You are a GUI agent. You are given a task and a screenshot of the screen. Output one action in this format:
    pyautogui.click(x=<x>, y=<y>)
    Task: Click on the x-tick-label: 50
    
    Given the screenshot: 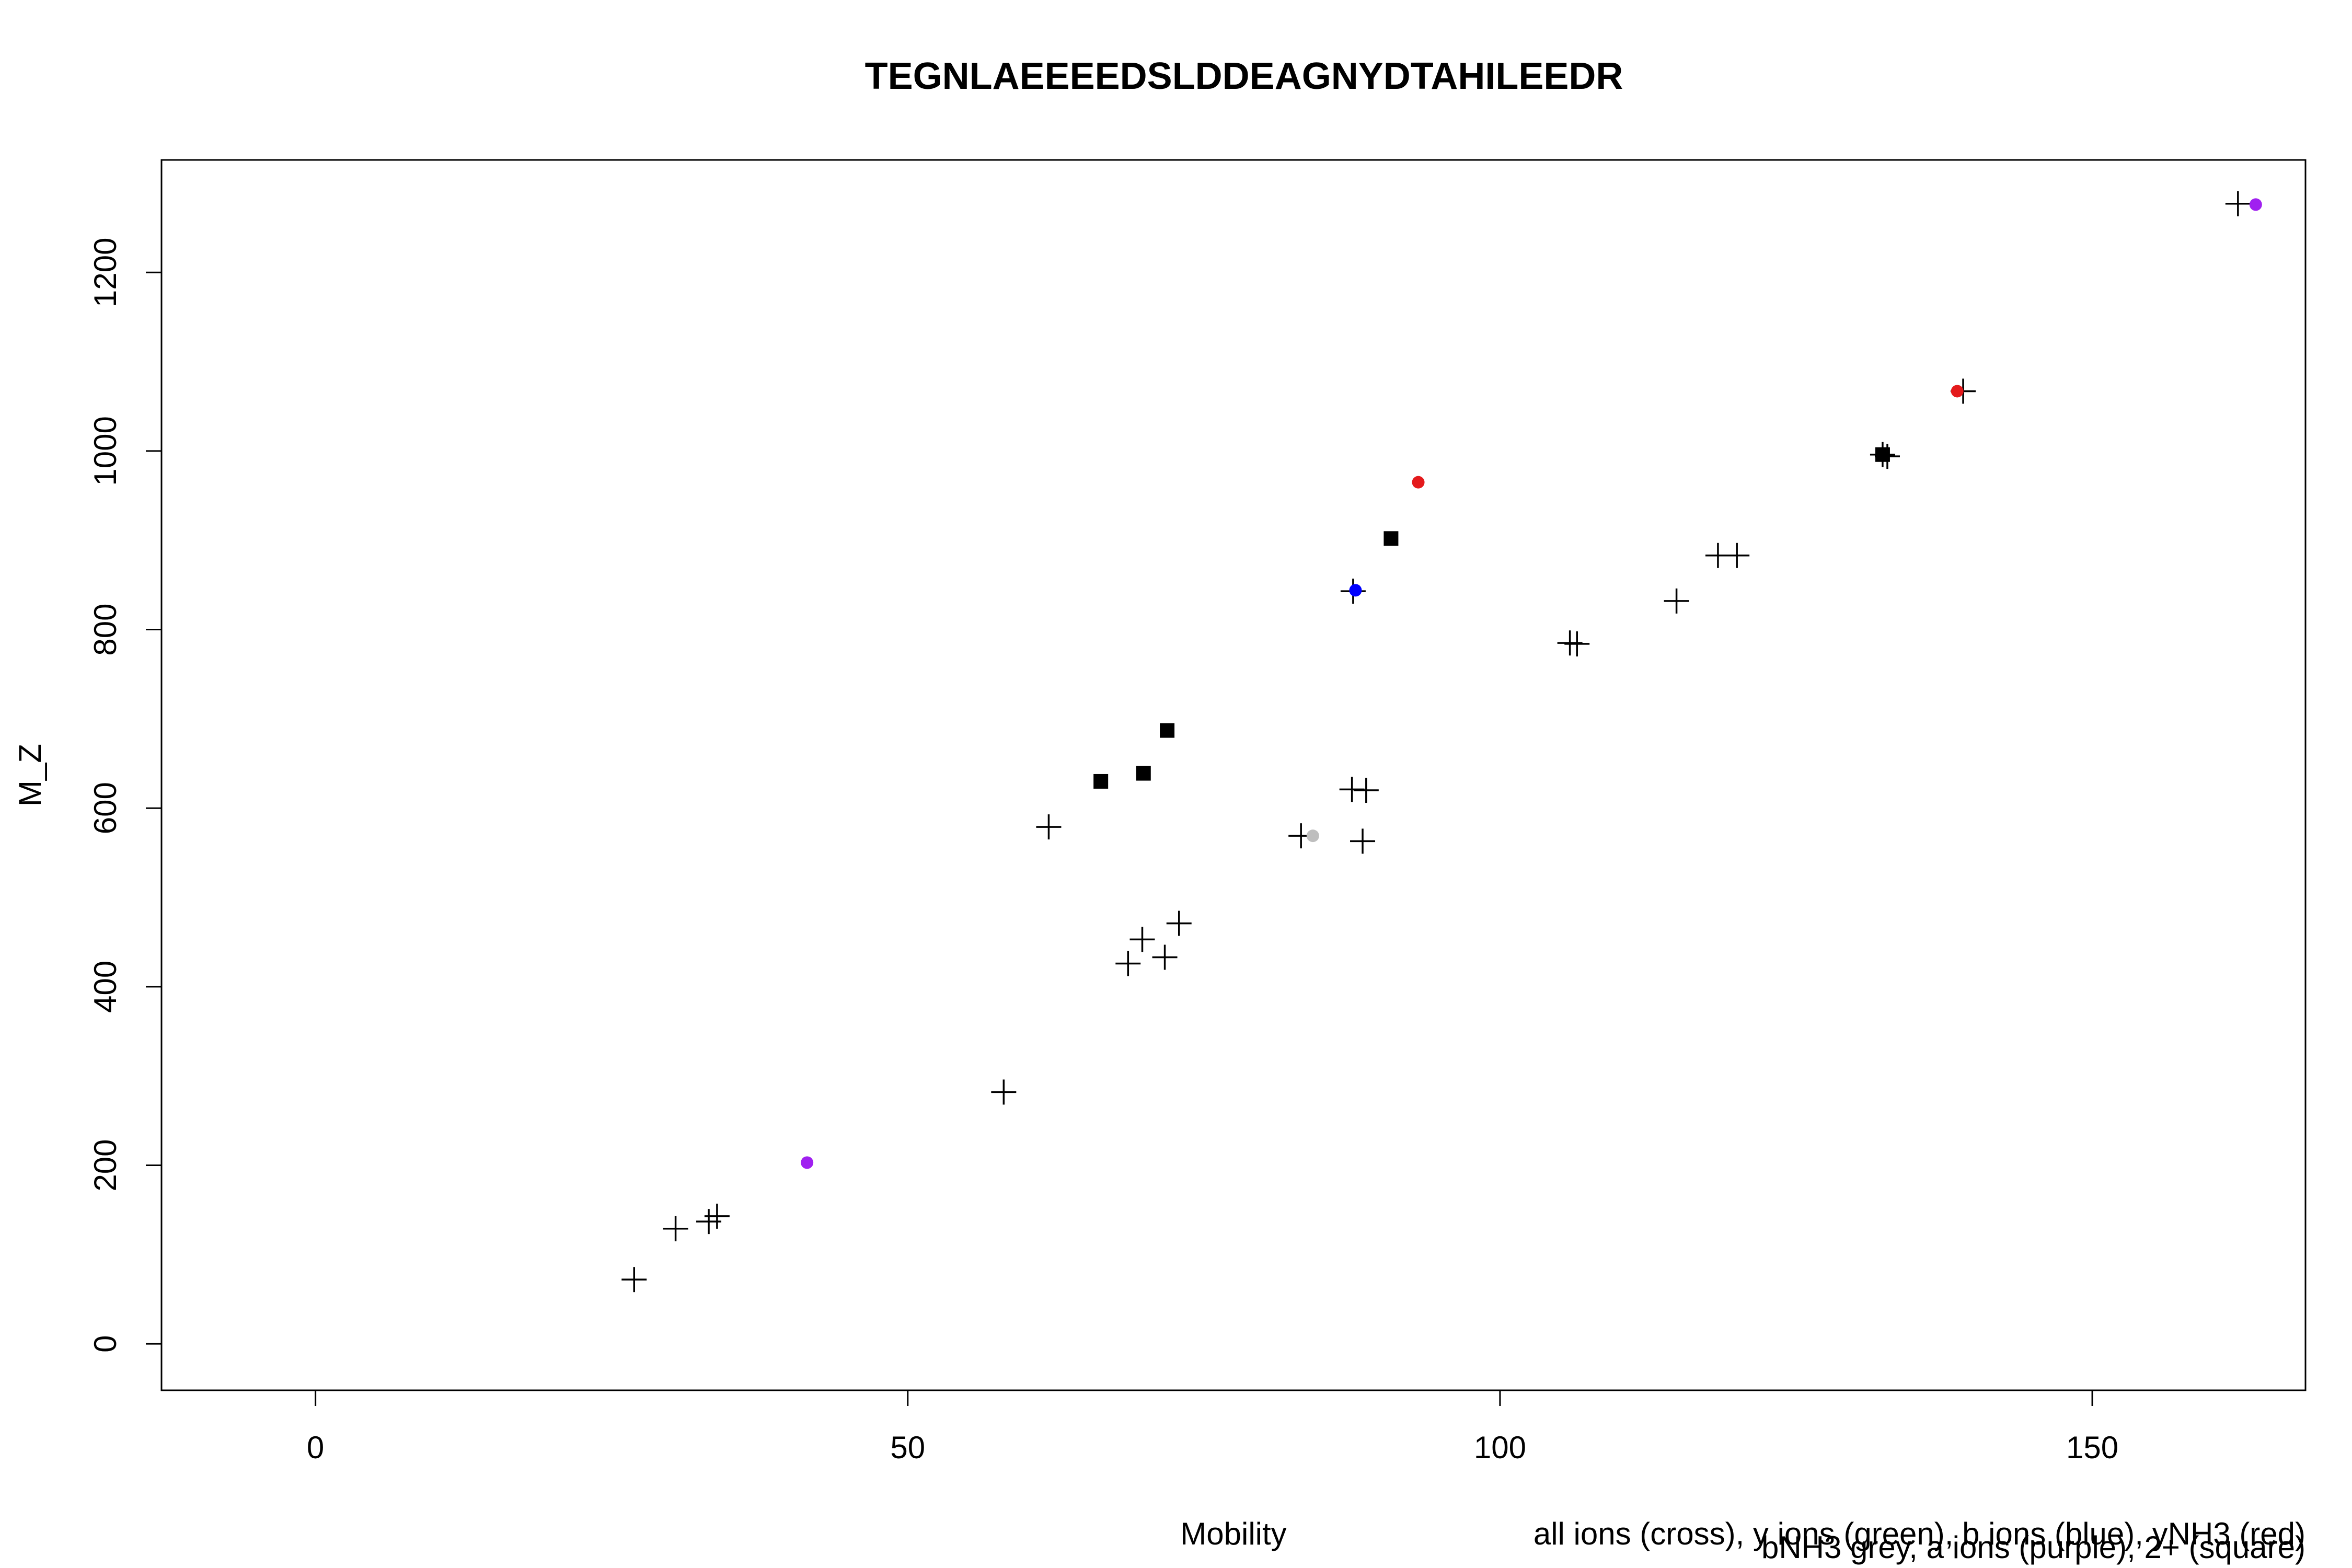 What is the action you would take?
    pyautogui.click(x=907, y=1447)
    